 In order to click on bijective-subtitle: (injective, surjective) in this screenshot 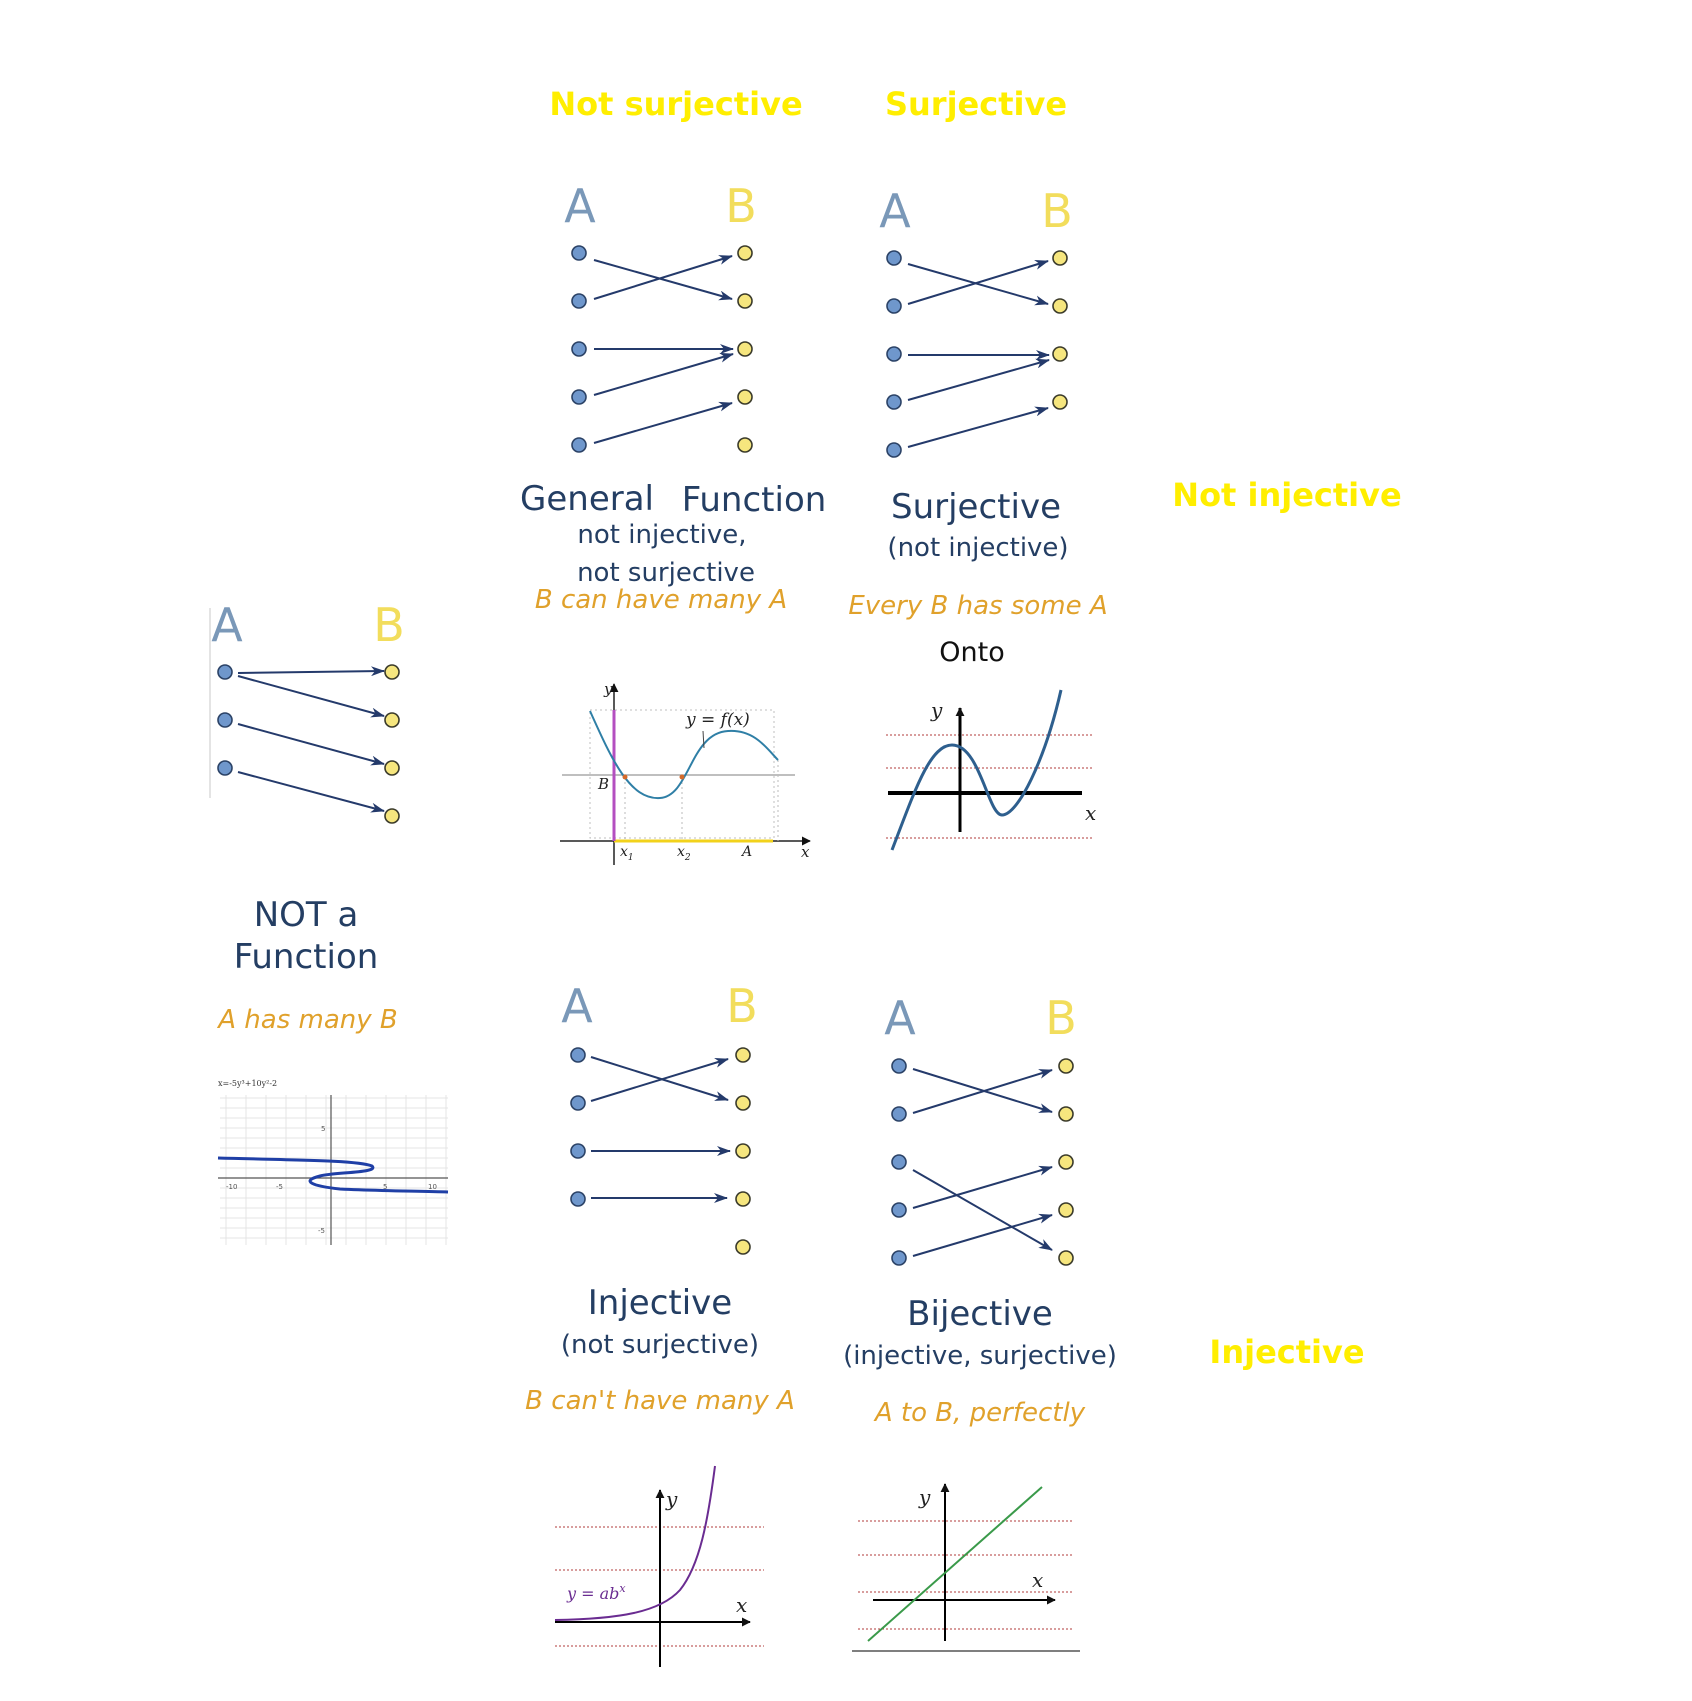, I will do `click(980, 1356)`.